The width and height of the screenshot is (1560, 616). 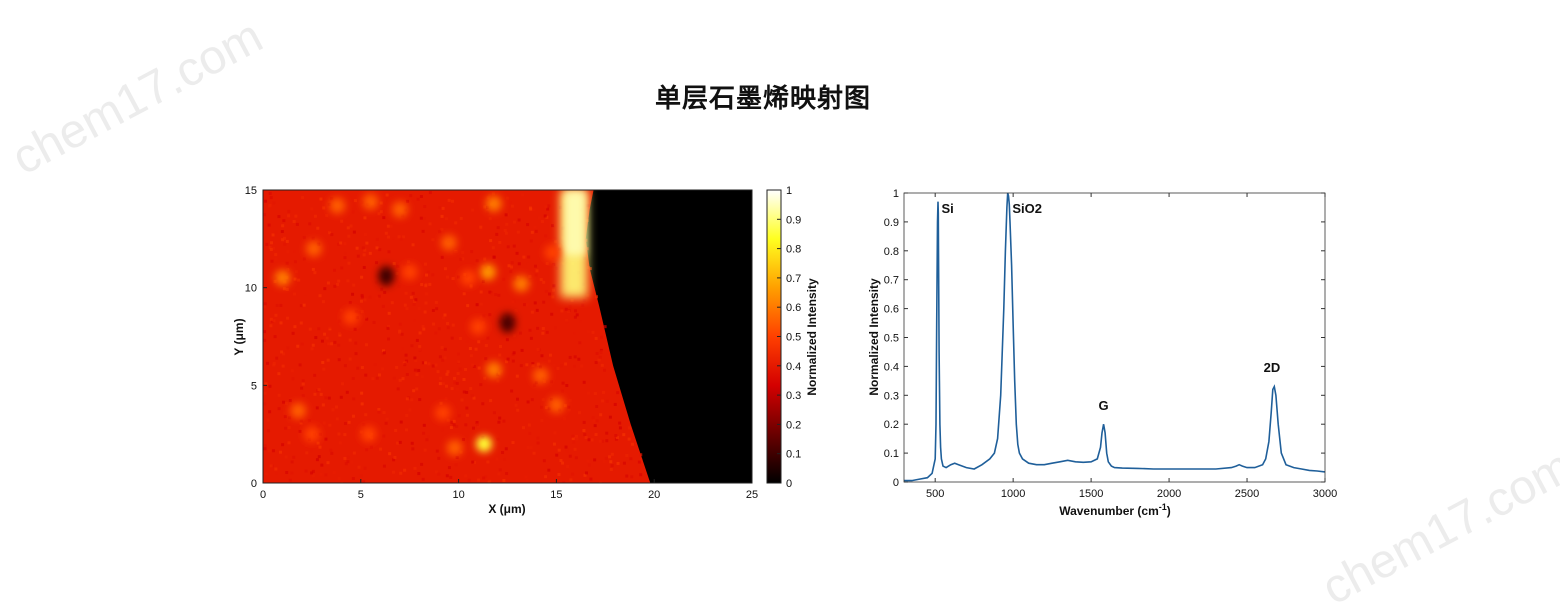 I want to click on map-bright-spot, so click(x=556, y=404).